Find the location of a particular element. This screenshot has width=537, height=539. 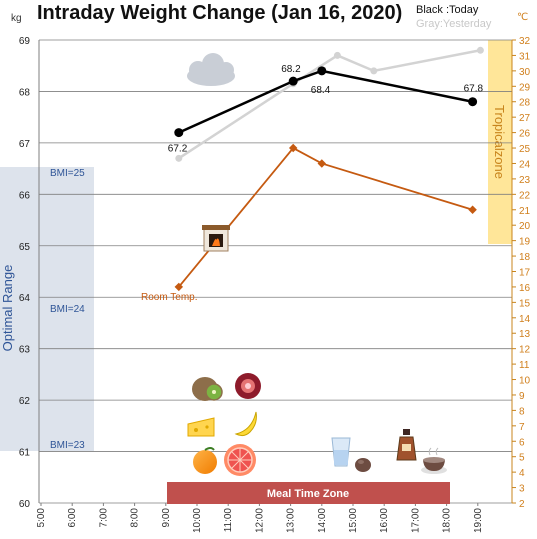

x-tick-label: 12:00 is located at coordinates (259, 520).